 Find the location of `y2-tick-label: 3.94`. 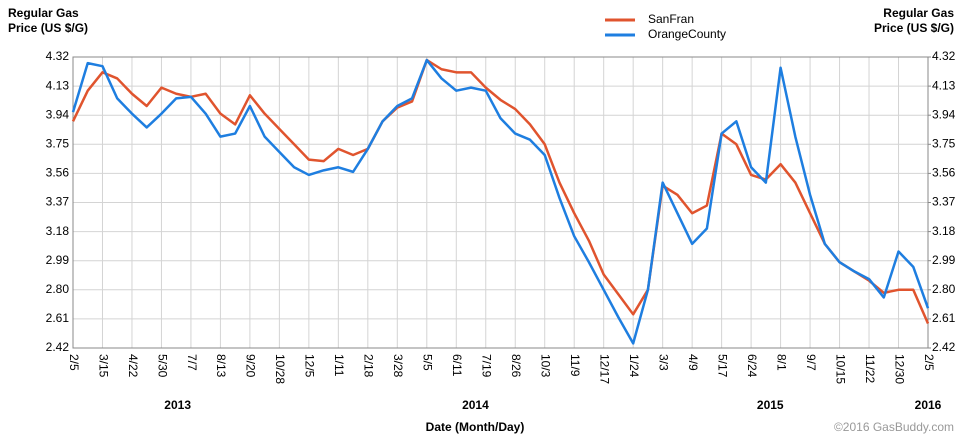

y2-tick-label: 3.94 is located at coordinates (944, 114).